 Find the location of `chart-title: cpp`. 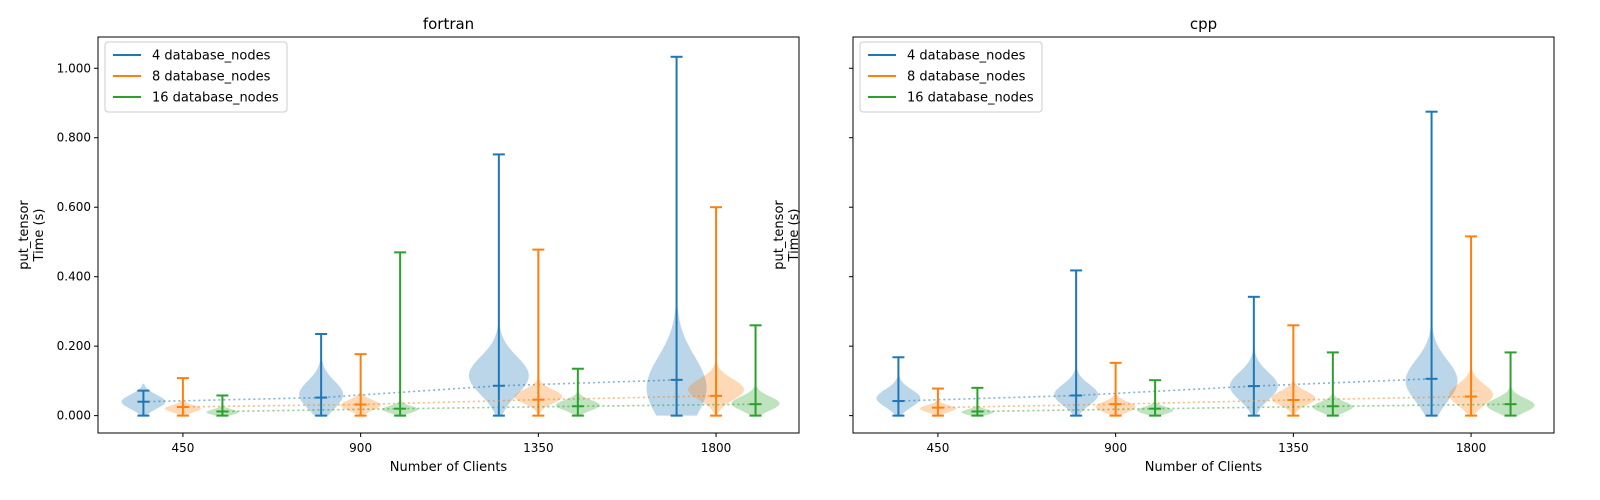

chart-title: cpp is located at coordinates (1203, 24).